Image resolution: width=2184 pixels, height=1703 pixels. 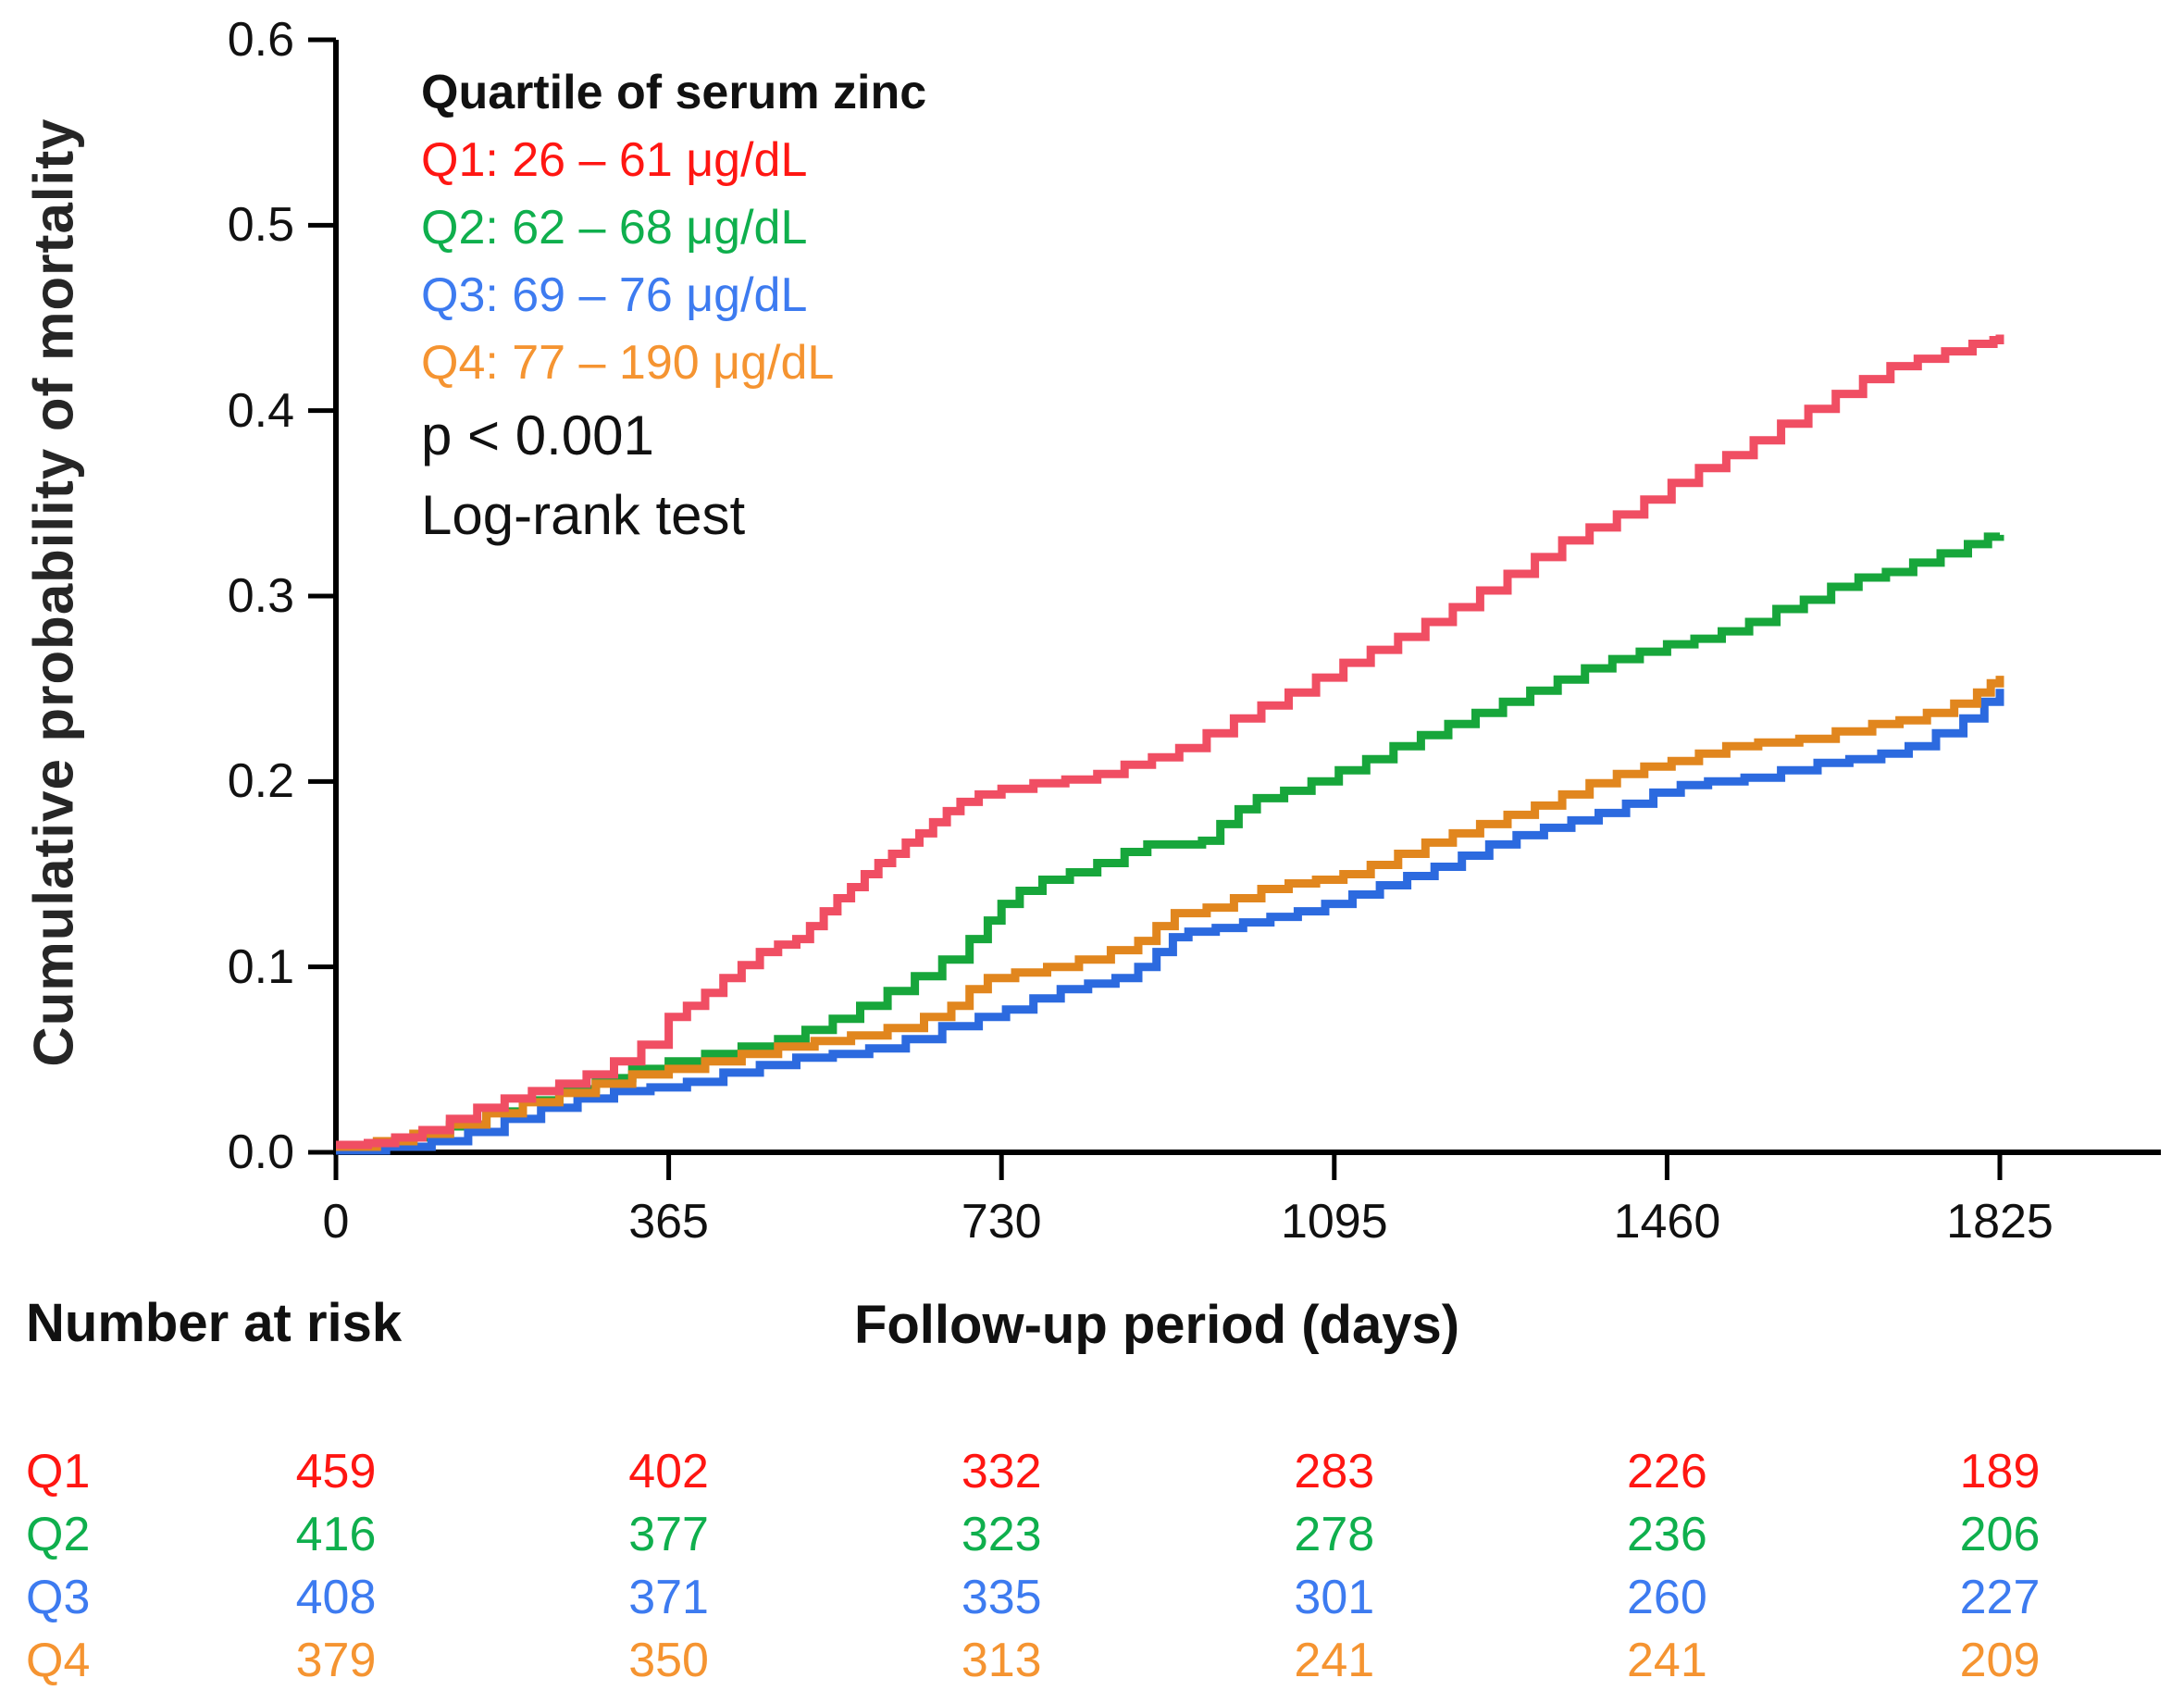 What do you see at coordinates (2000, 1222) in the screenshot?
I see `x-tick-label: 1825` at bounding box center [2000, 1222].